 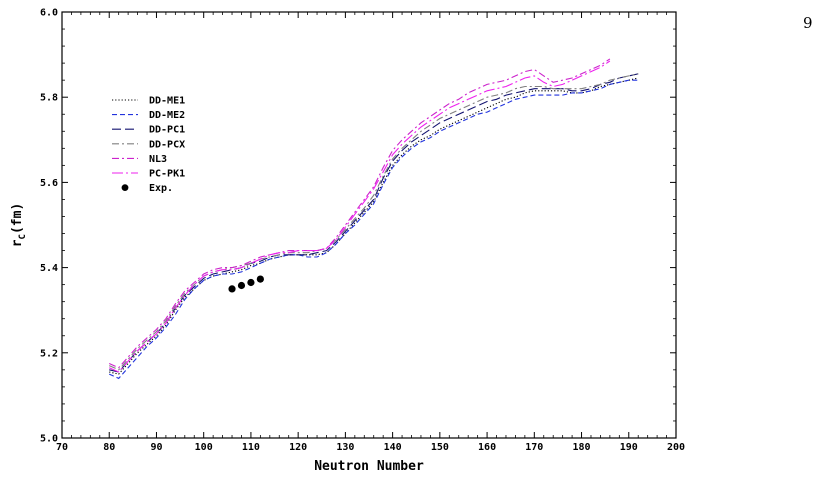 I want to click on legend: DD-ME1 DD-ME2 DD-PC1 DD-PCX NL3 PC-PK1 Exp., so click(x=148, y=145).